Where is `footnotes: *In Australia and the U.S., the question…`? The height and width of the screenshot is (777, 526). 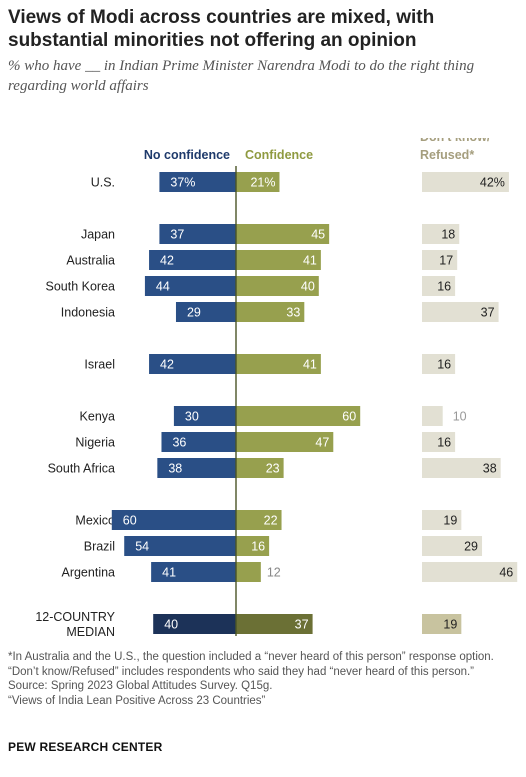
footnotes: *In Australia and the U.S., the question… is located at coordinates (263, 679).